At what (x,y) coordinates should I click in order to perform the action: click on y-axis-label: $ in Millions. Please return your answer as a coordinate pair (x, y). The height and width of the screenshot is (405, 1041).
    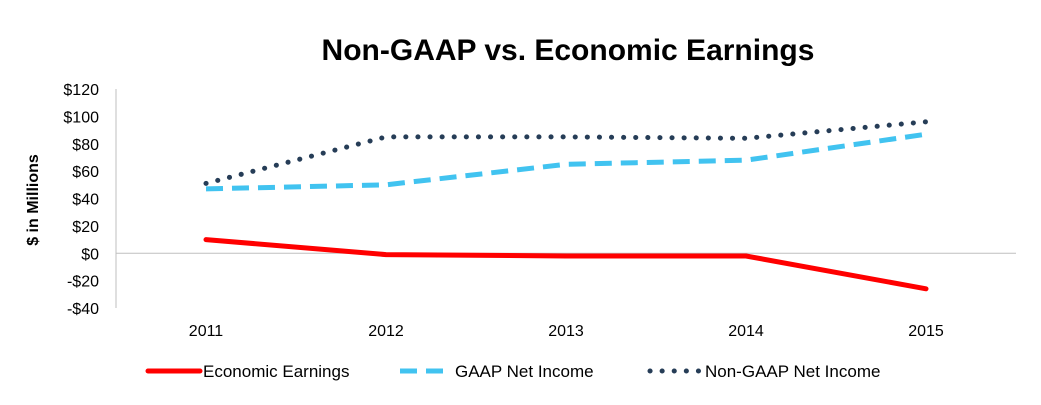
    Looking at the image, I should click on (33, 200).